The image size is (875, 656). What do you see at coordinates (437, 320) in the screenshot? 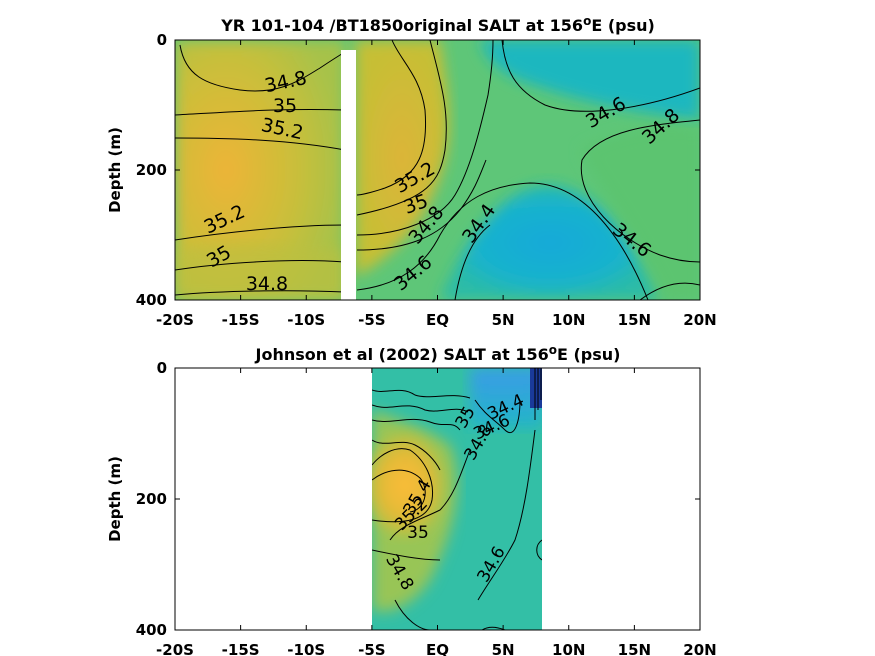
I see `top-x-tick-label: EQ` at bounding box center [437, 320].